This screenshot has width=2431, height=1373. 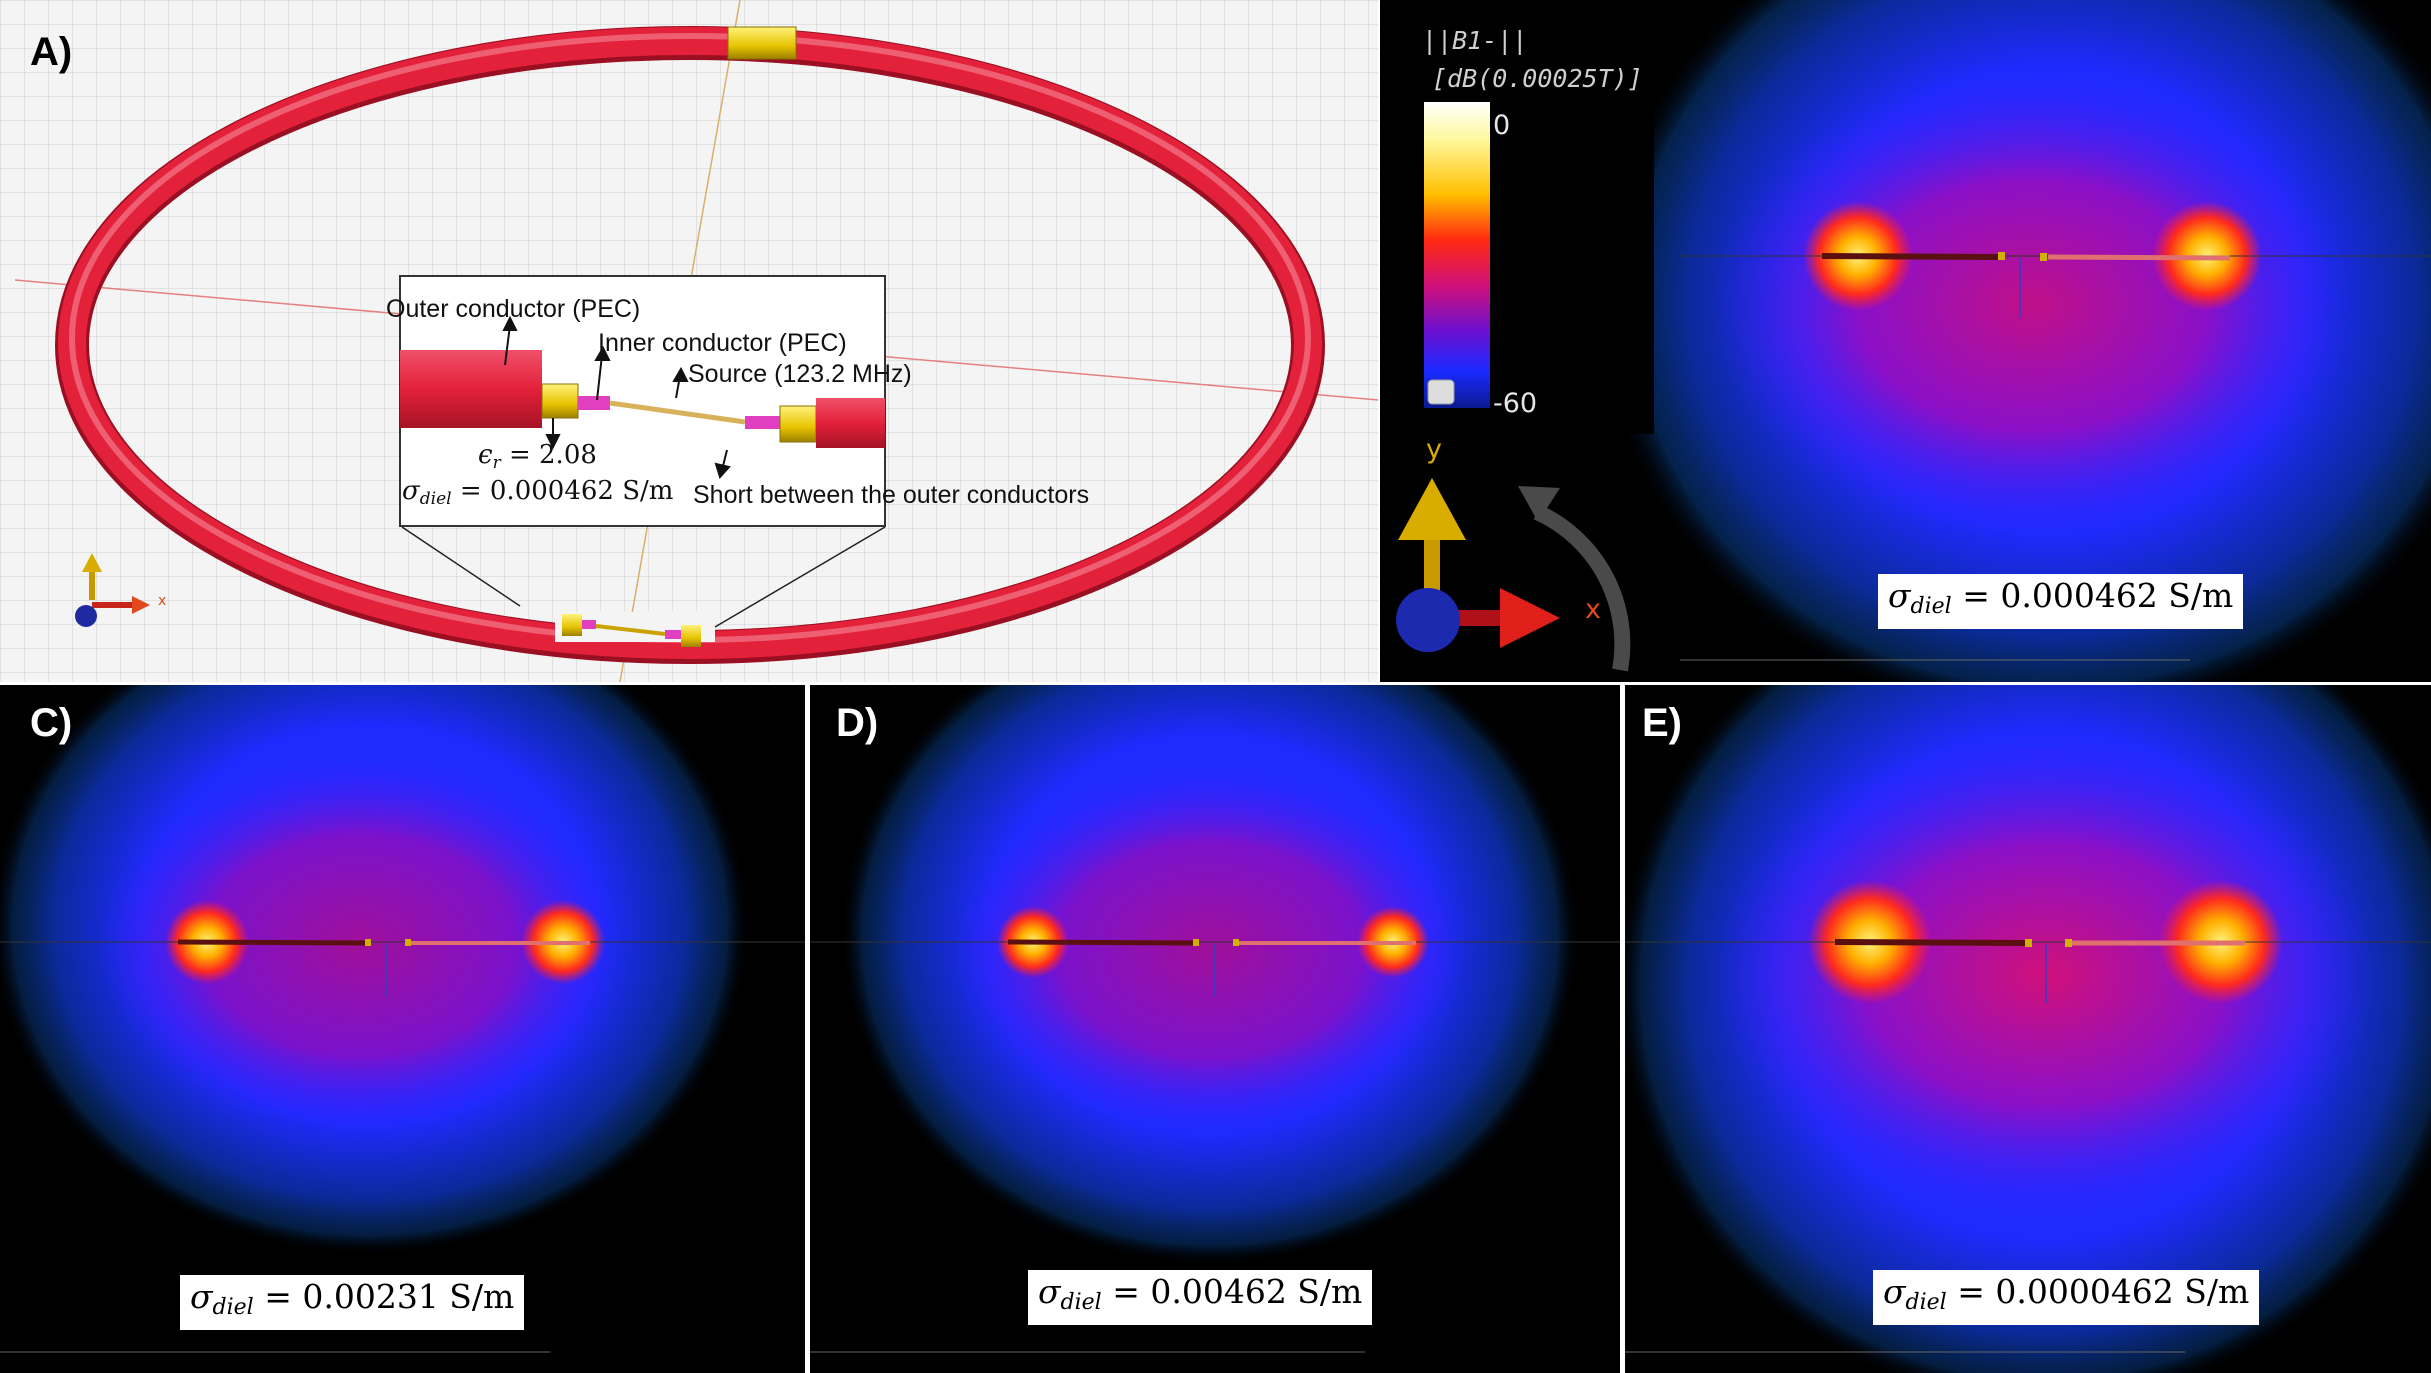 I want to click on panel-c-label: C), so click(x=51, y=723).